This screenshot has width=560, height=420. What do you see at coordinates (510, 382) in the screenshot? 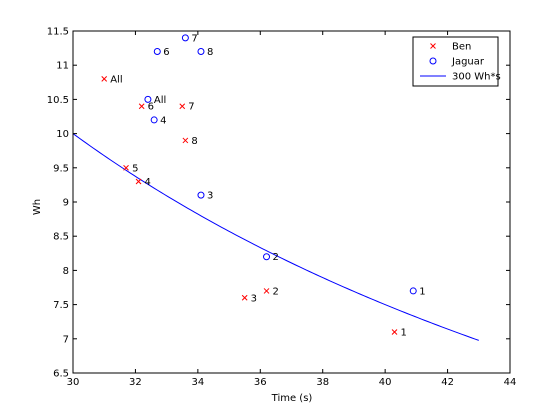
I see `x-tick-label: 44` at bounding box center [510, 382].